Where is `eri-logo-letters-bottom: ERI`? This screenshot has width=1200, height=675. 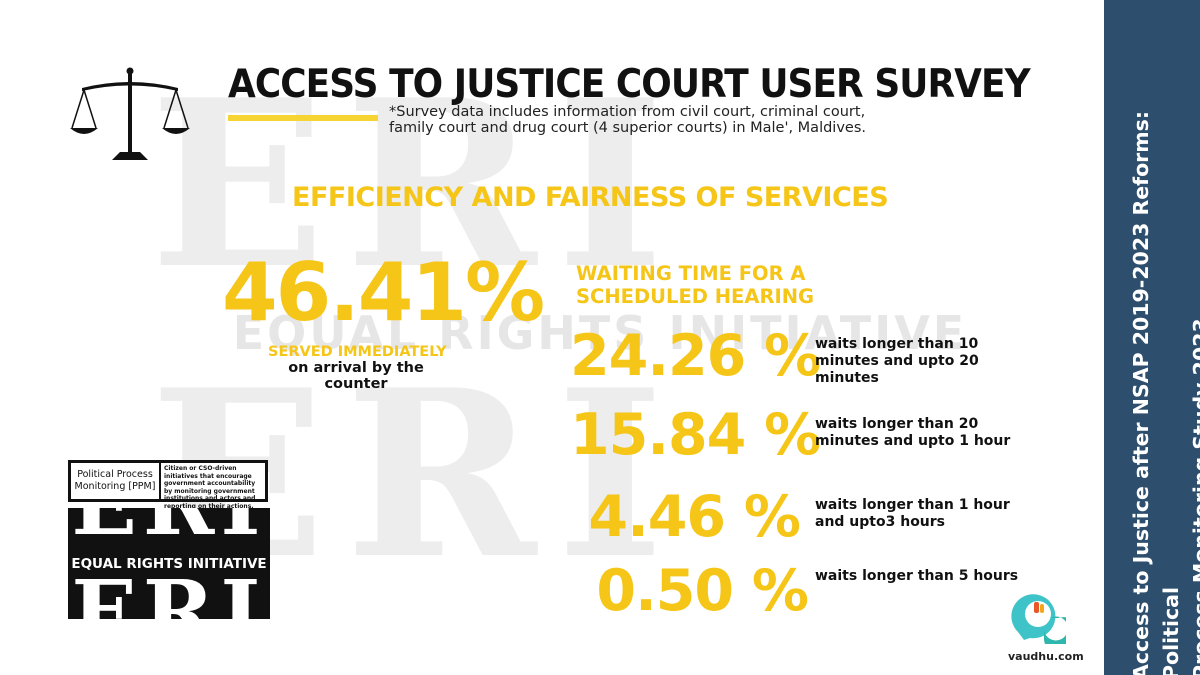 eri-logo-letters-bottom: ERI is located at coordinates (169, 591).